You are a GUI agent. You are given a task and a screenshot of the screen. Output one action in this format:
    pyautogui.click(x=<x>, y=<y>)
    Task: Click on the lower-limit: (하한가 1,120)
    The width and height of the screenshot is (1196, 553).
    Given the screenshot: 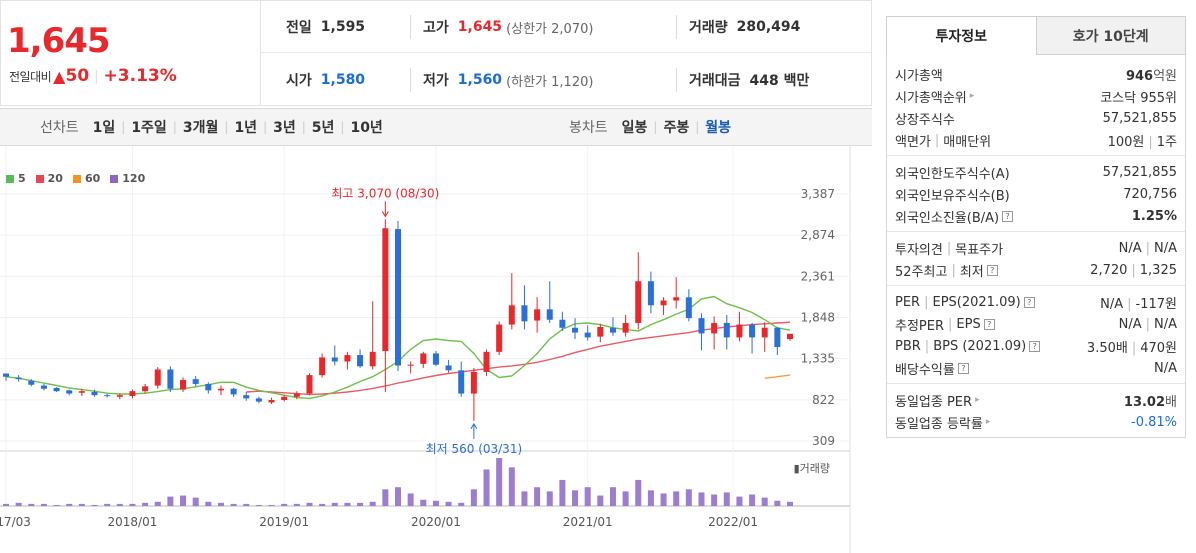 What is the action you would take?
    pyautogui.click(x=550, y=82)
    